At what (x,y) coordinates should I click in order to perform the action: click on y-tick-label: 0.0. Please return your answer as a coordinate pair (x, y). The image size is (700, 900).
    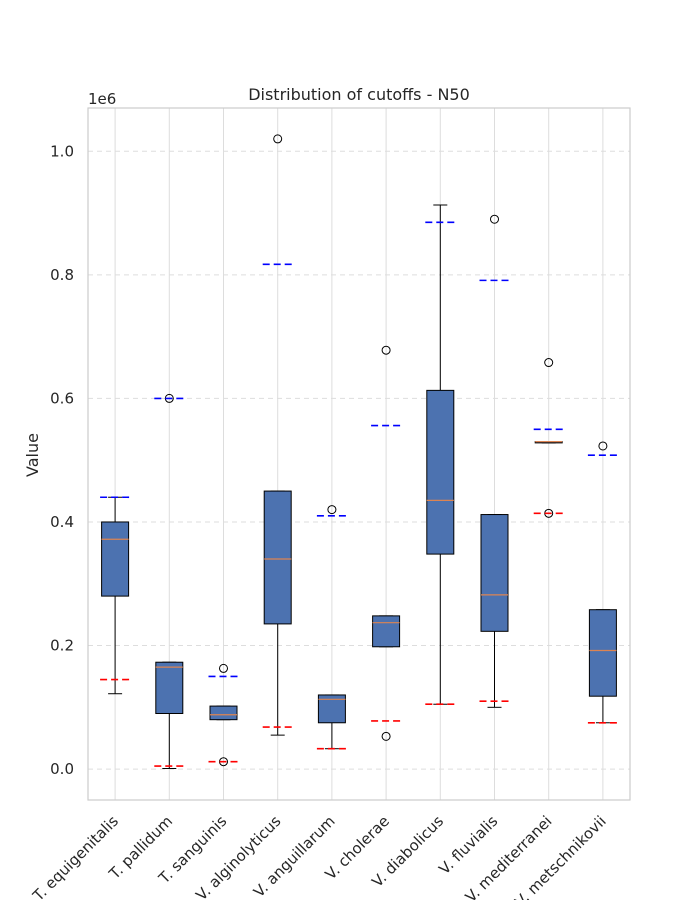
    Looking at the image, I should click on (62, 769).